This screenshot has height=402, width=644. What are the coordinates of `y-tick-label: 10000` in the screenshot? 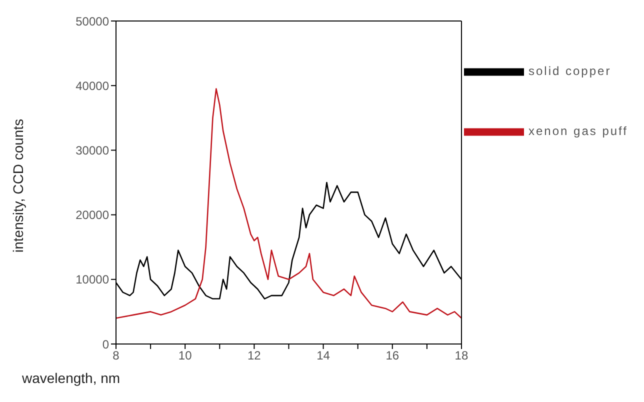 It's located at (93, 279).